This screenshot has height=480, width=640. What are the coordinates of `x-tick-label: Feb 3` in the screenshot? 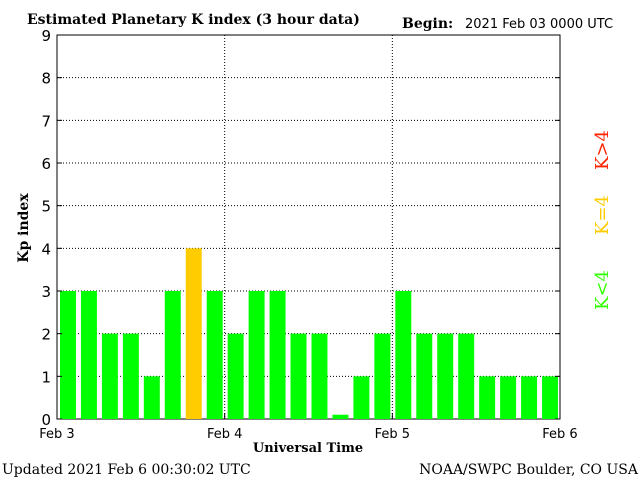 It's located at (56, 434).